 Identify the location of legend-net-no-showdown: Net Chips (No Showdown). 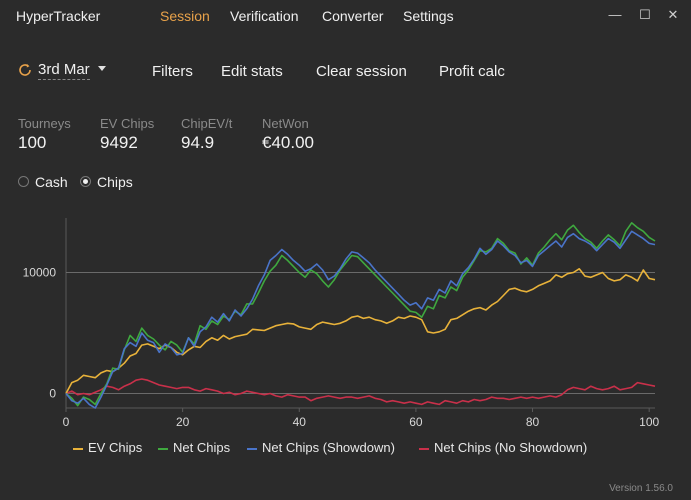
(503, 447).